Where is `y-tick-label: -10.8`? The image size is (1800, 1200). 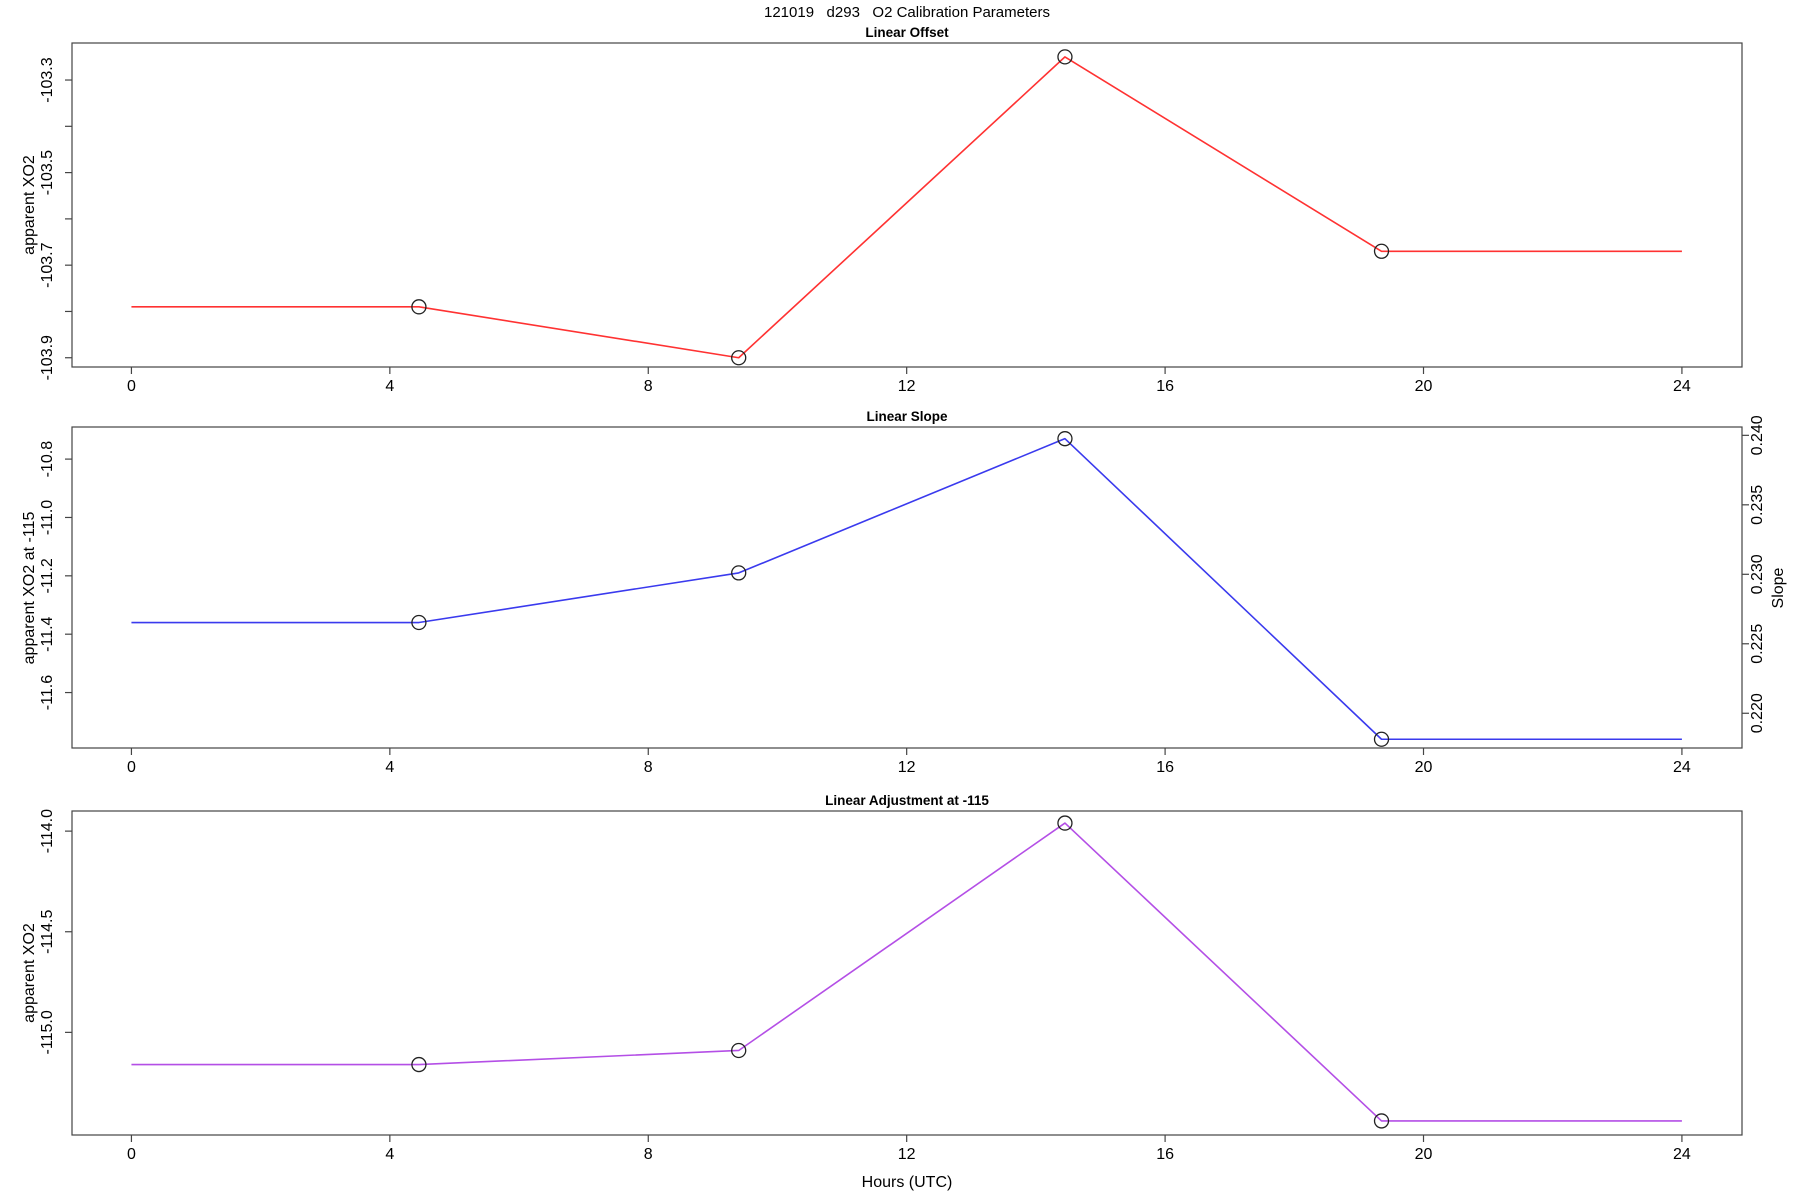
y-tick-label: -10.8 is located at coordinates (47, 459).